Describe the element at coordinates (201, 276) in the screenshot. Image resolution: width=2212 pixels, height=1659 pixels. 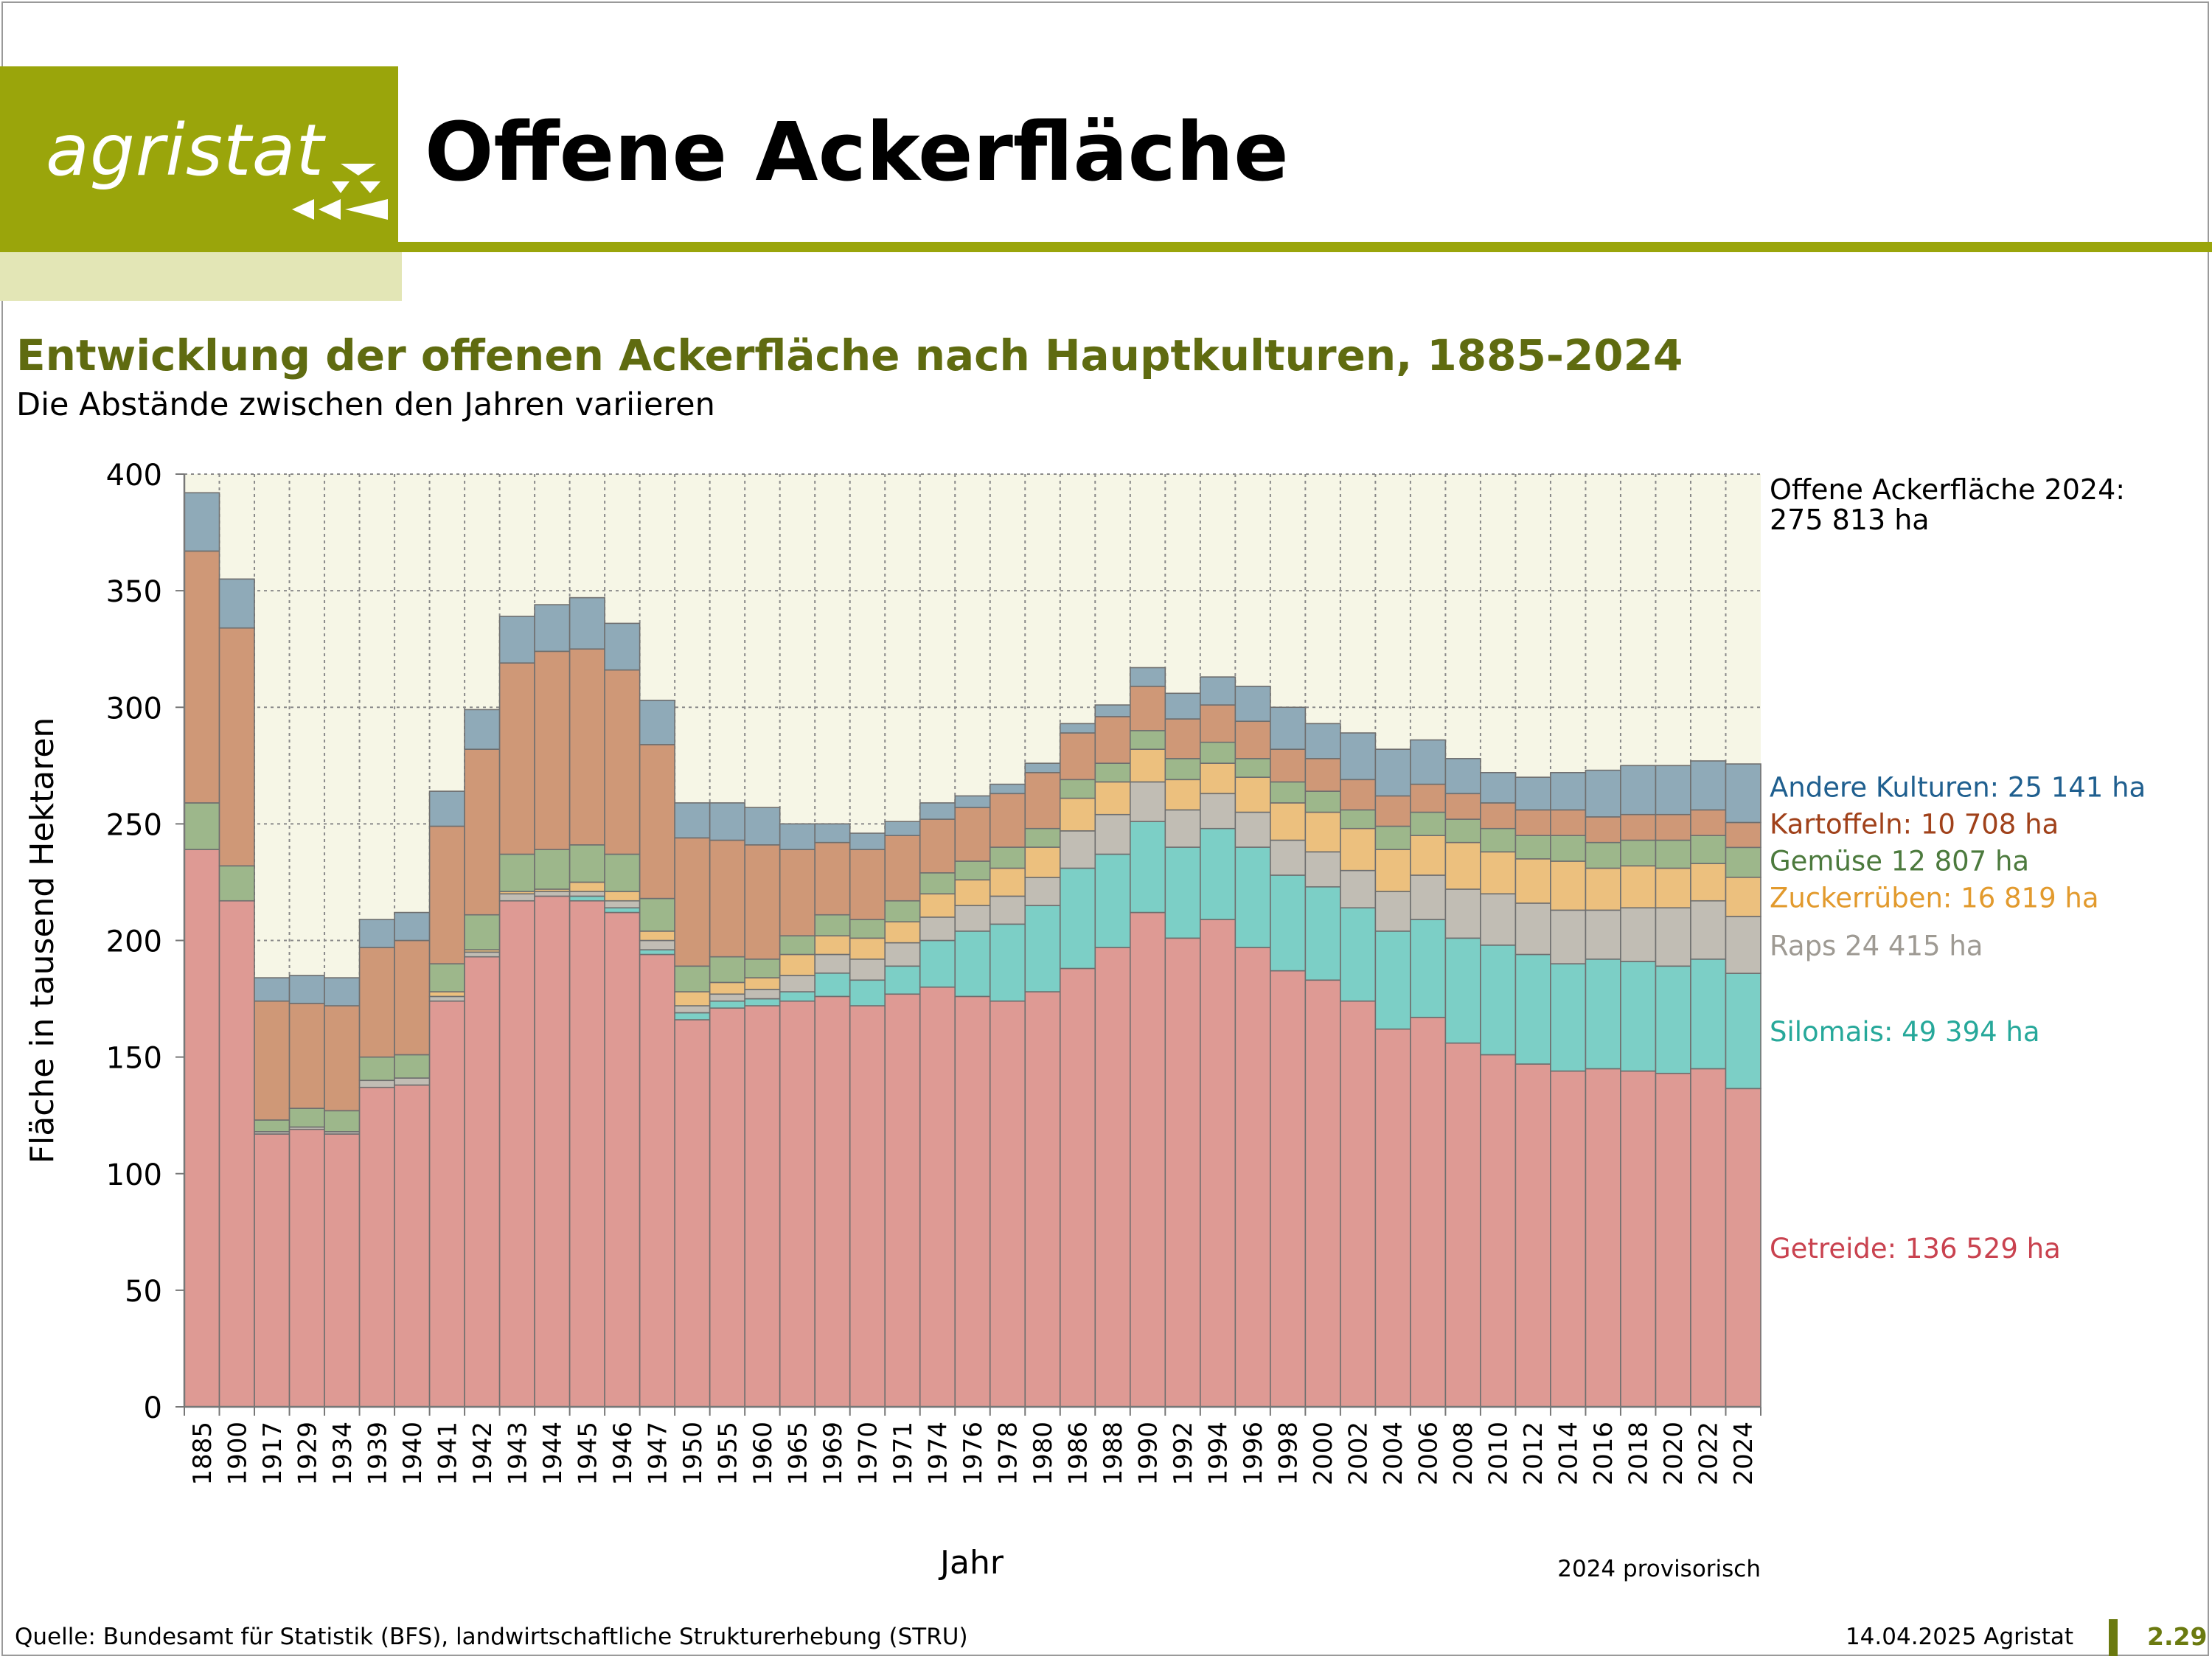
I see `logo-shadow-band` at that location.